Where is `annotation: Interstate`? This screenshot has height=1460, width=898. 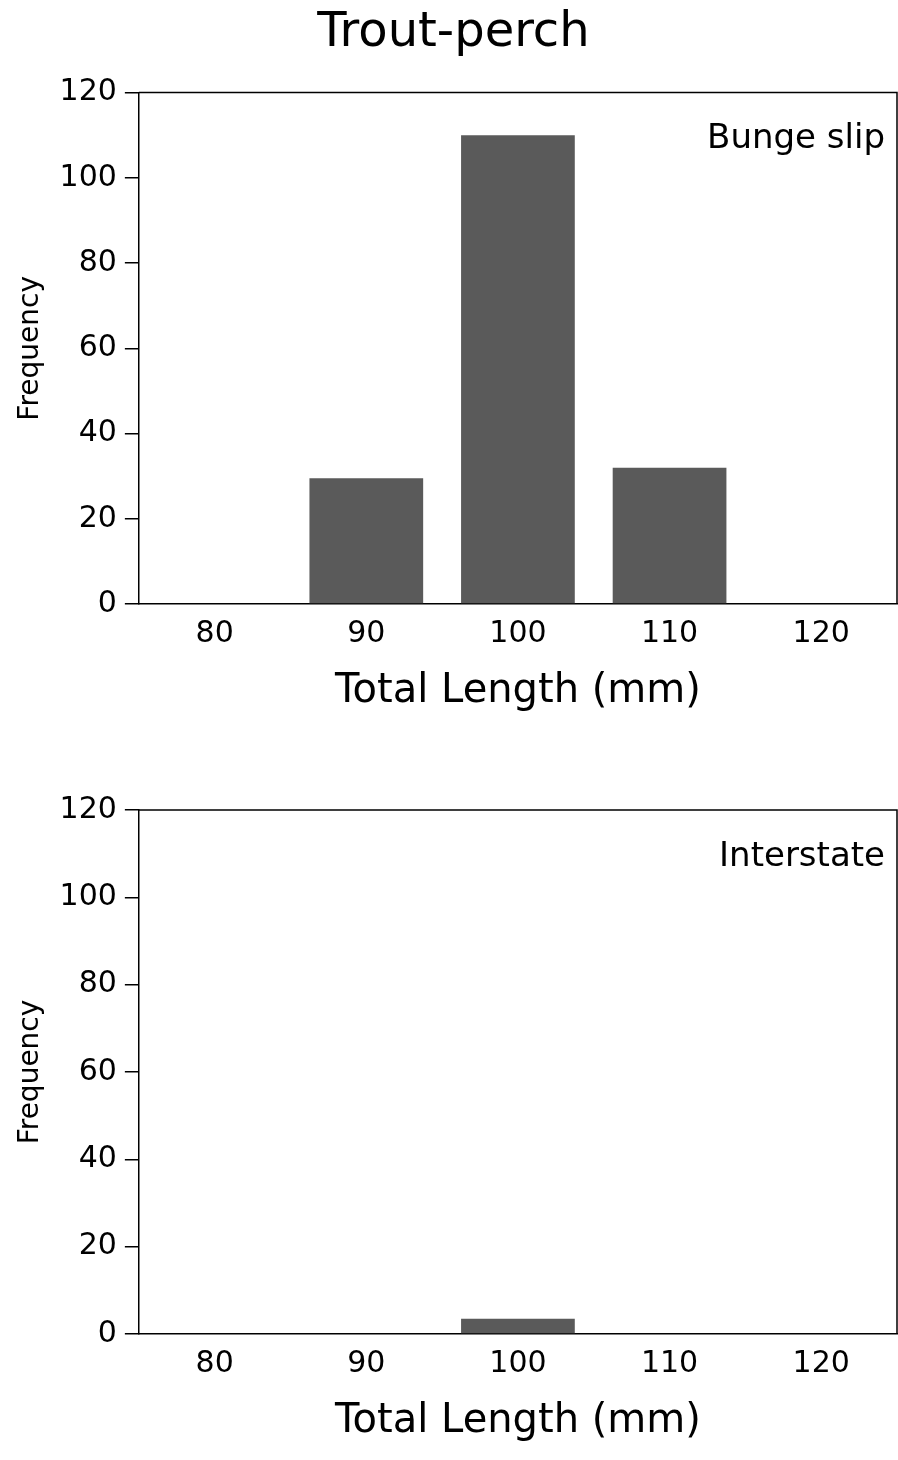
annotation: Interstate is located at coordinates (802, 853).